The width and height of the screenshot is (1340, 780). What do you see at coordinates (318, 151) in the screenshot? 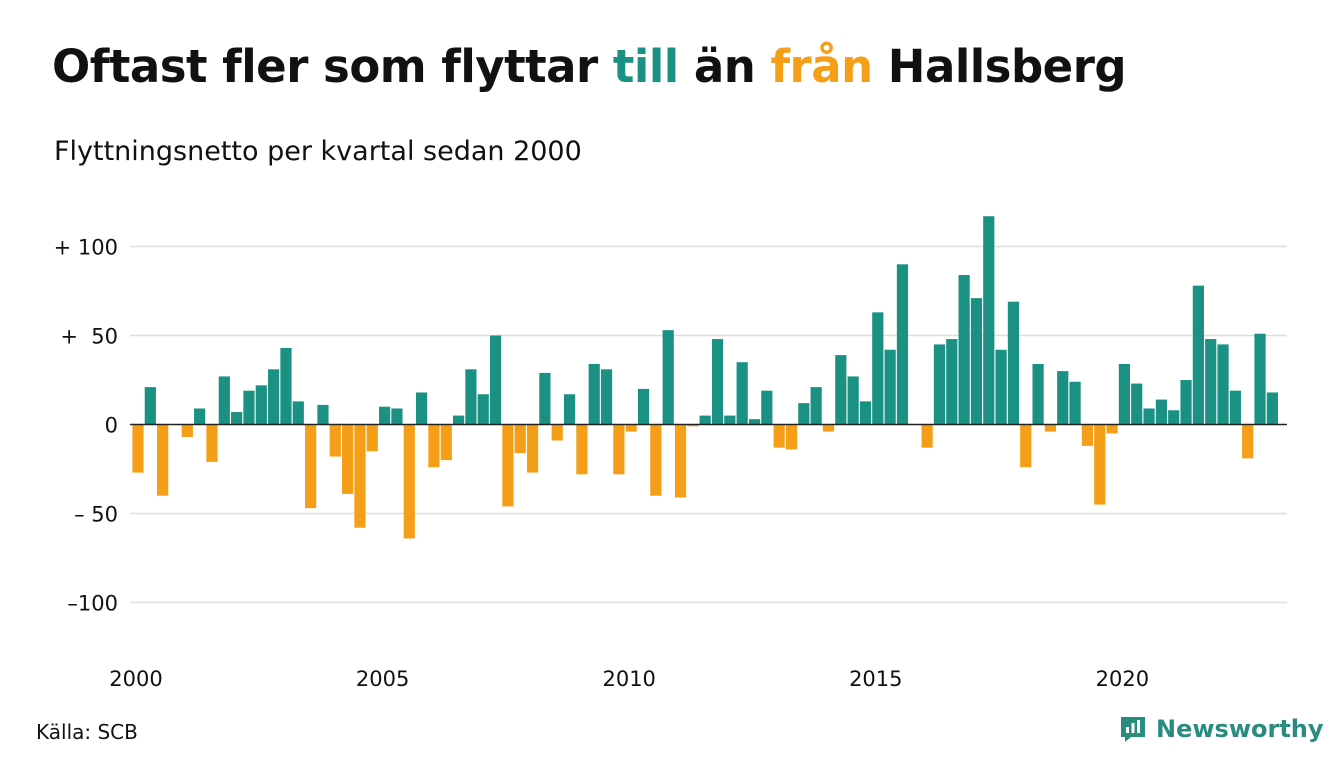
I see `chart-subtitle: Flyttningsnetto per kvartal sedan 2000` at bounding box center [318, 151].